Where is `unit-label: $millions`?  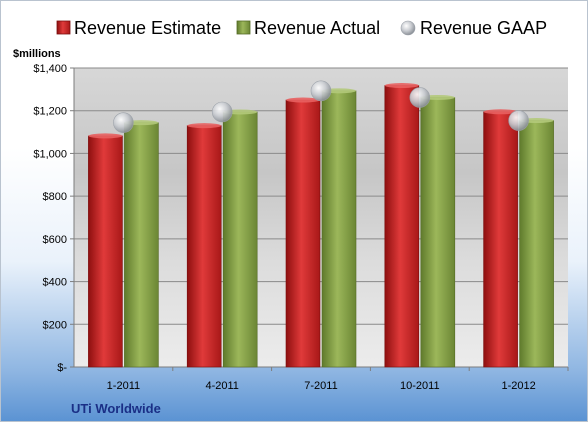 unit-label: $millions is located at coordinates (37, 54).